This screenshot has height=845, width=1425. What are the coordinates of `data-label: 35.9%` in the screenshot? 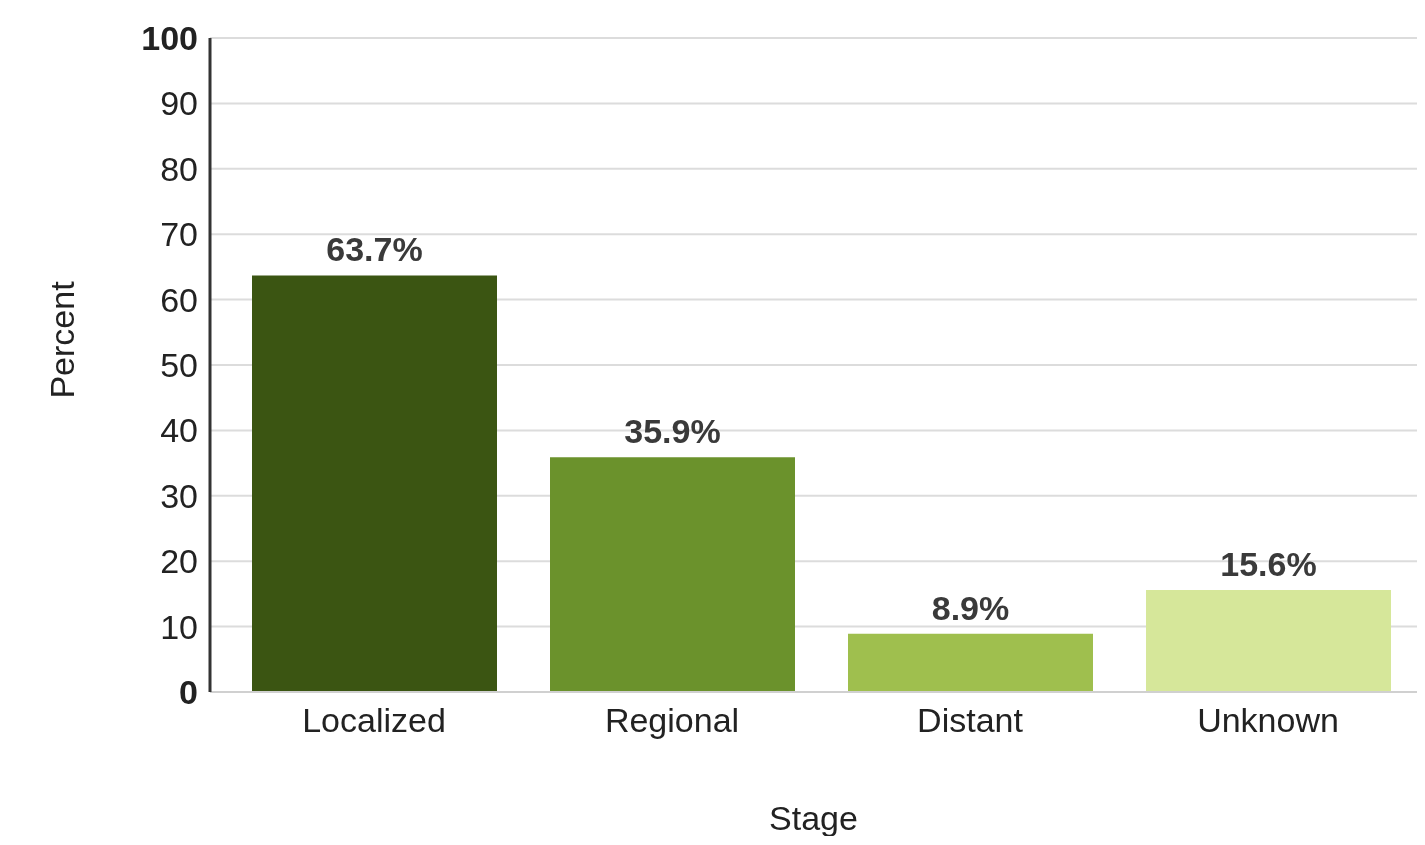 It's located at (672, 431).